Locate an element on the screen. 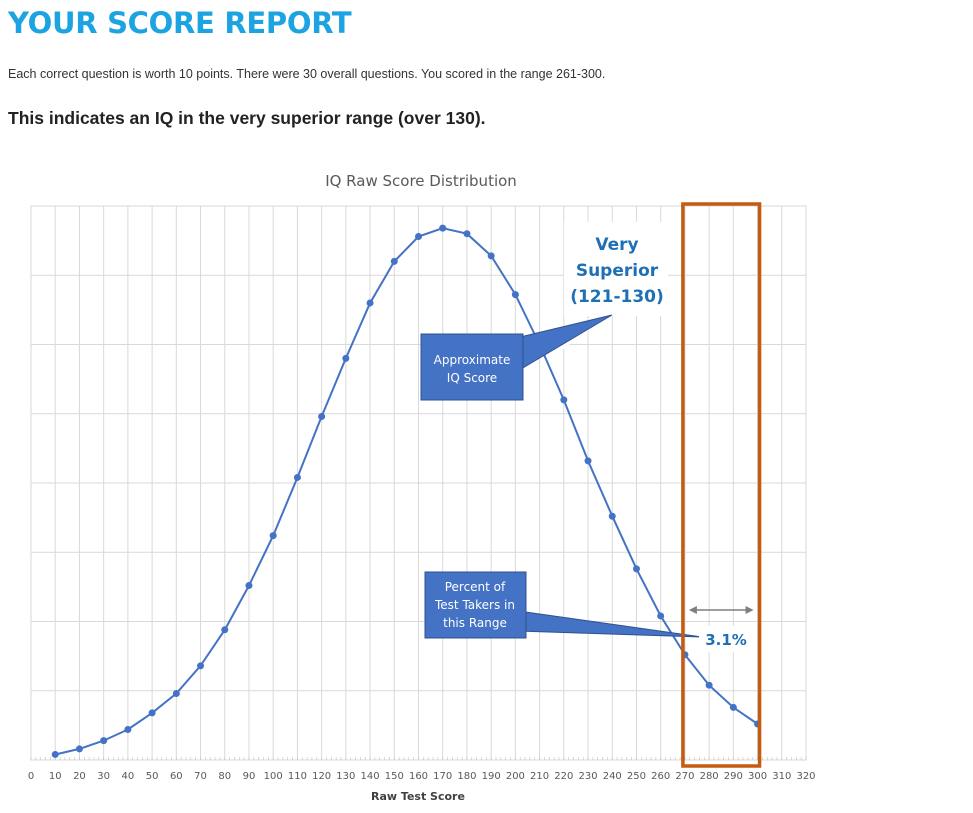  highlight-rect is located at coordinates (721, 485).